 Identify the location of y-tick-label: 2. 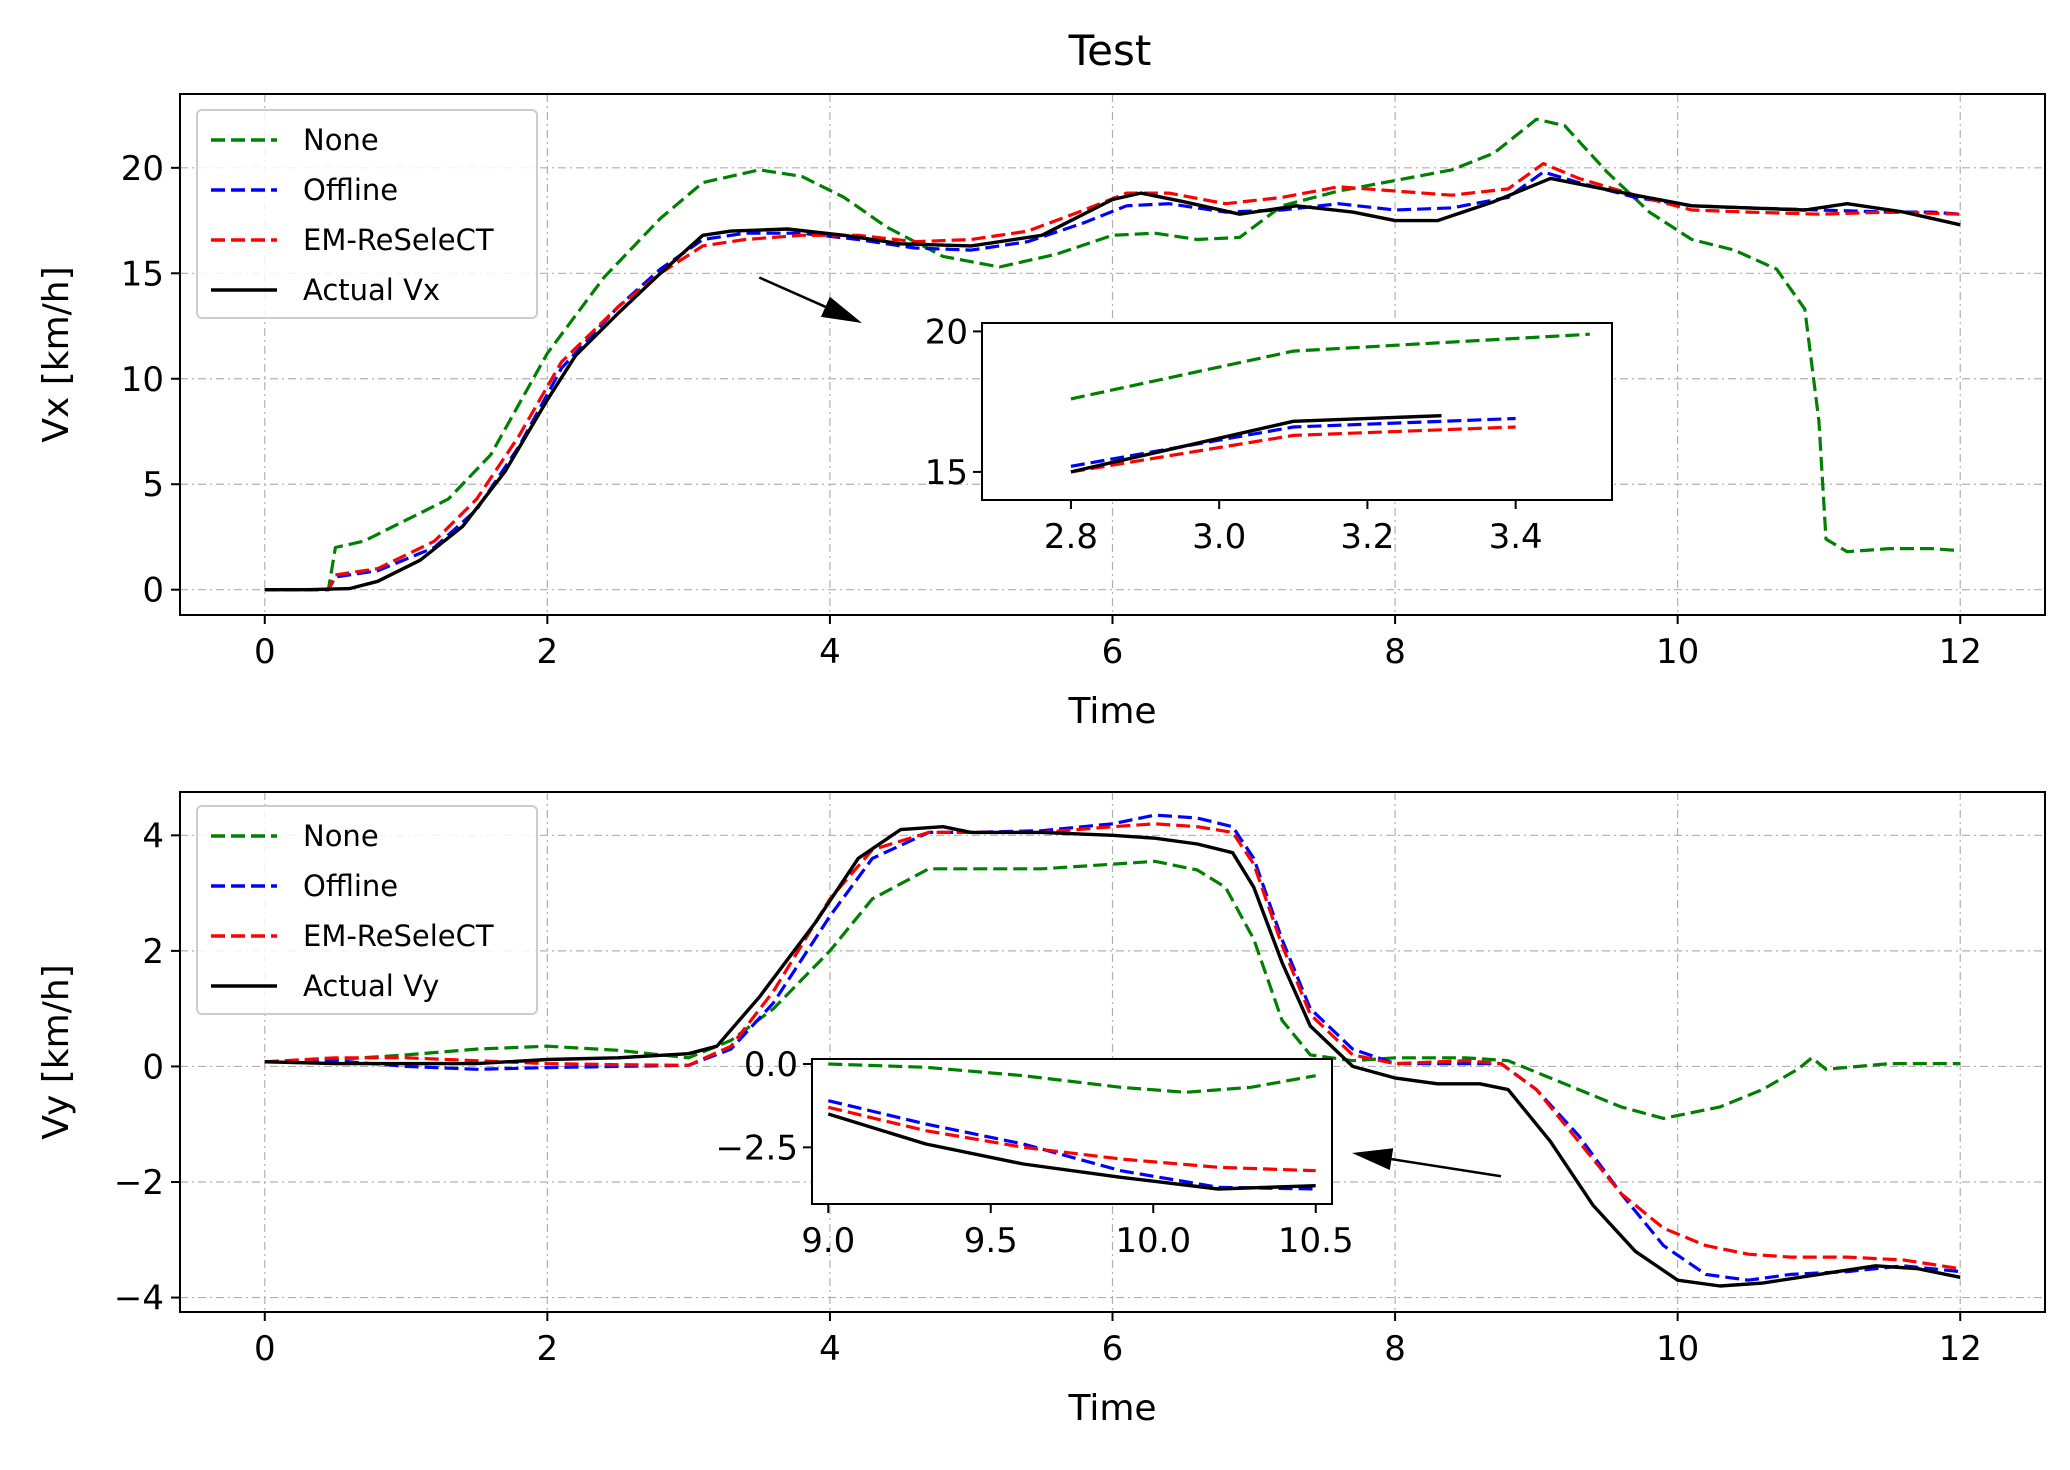
(153, 952).